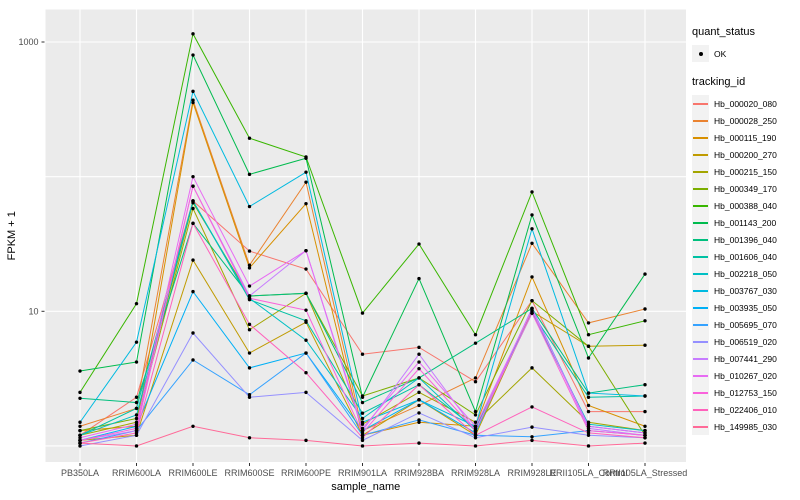 The width and height of the screenshot is (800, 500). I want to click on x-tick-label: PB350LA, so click(80, 473).